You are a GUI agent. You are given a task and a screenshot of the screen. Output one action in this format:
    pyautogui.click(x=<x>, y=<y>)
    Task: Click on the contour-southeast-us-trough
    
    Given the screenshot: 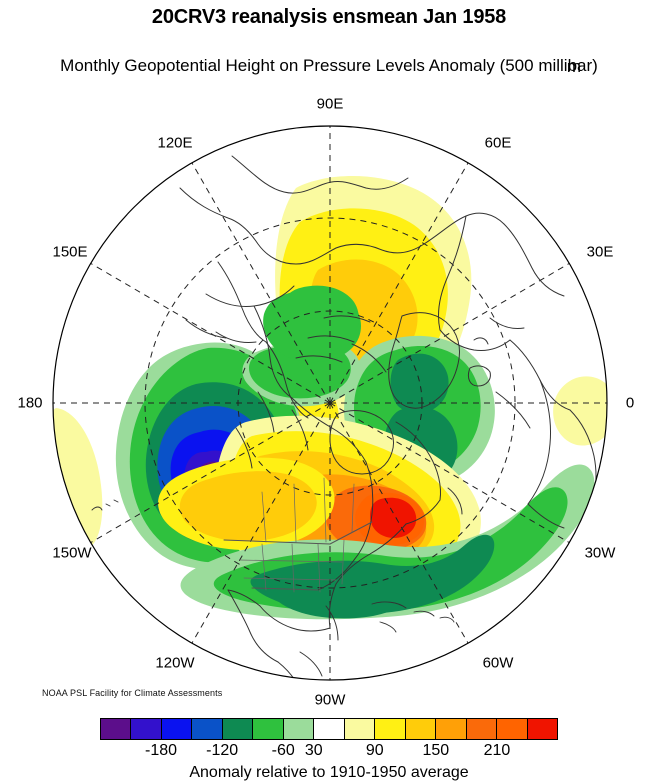 What is the action you would take?
    pyautogui.click(x=387, y=542)
    